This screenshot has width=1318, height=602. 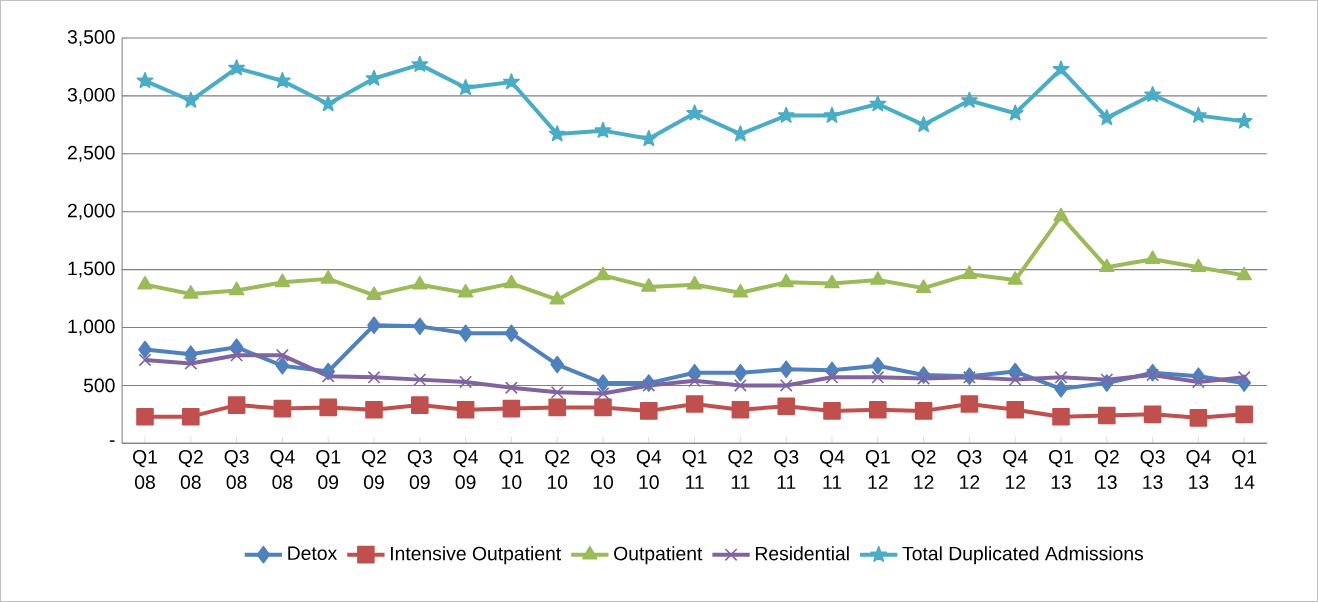 I want to click on x-tick-label: Q4 12, so click(x=1015, y=469).